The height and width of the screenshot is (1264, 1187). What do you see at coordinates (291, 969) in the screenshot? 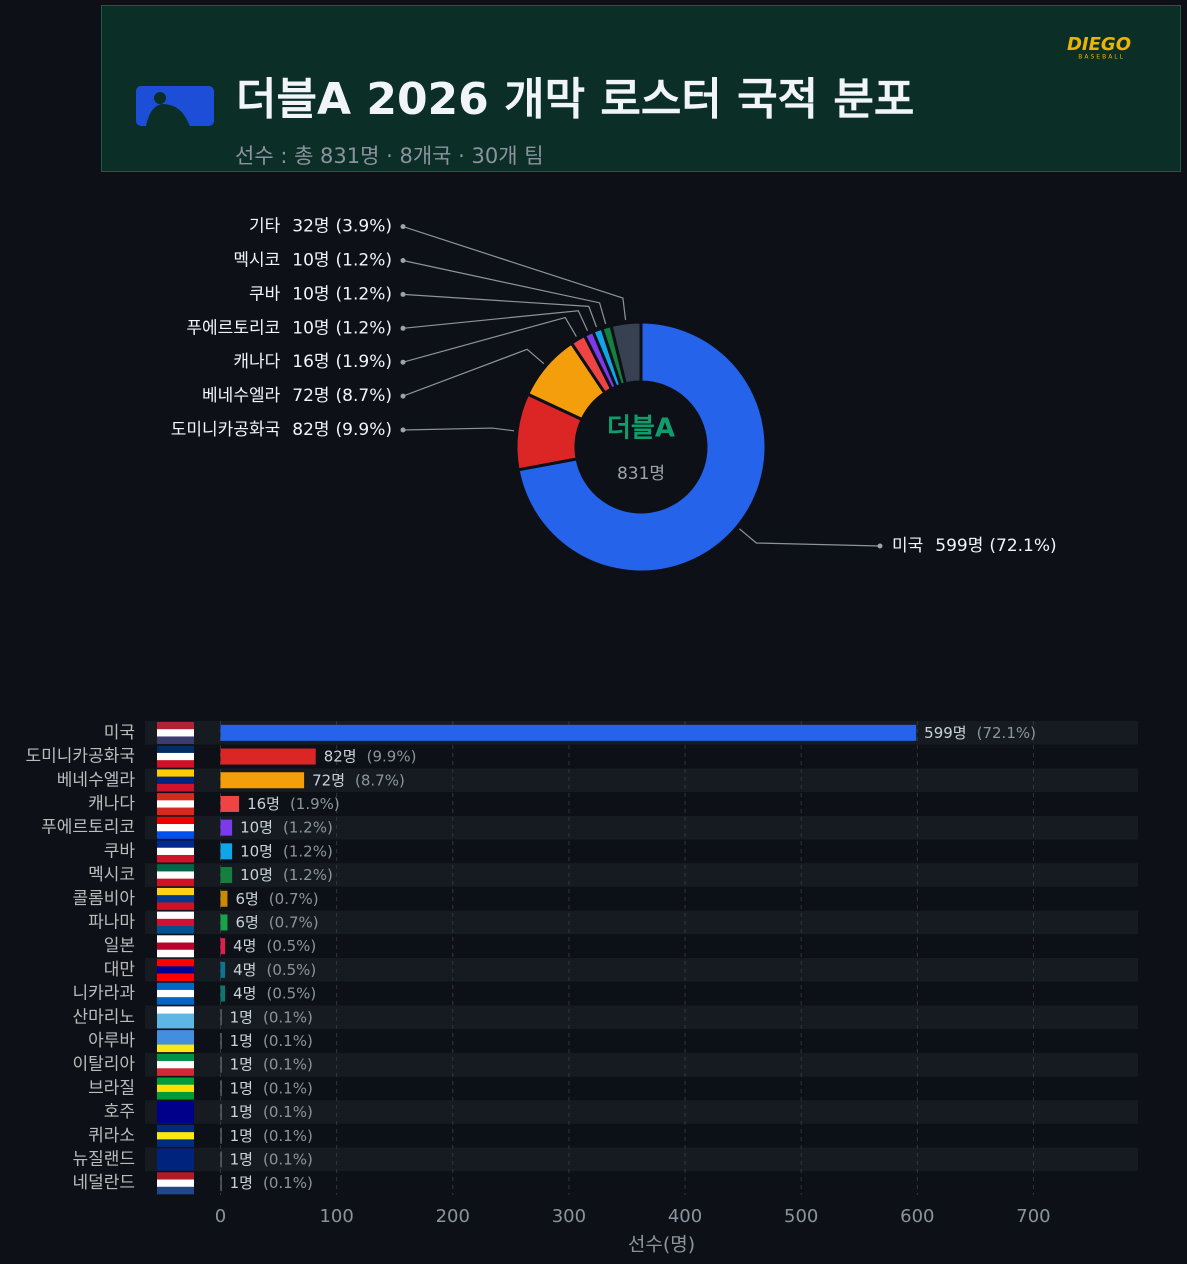
I see `bar-percent-label: (0.5%)` at bounding box center [291, 969].